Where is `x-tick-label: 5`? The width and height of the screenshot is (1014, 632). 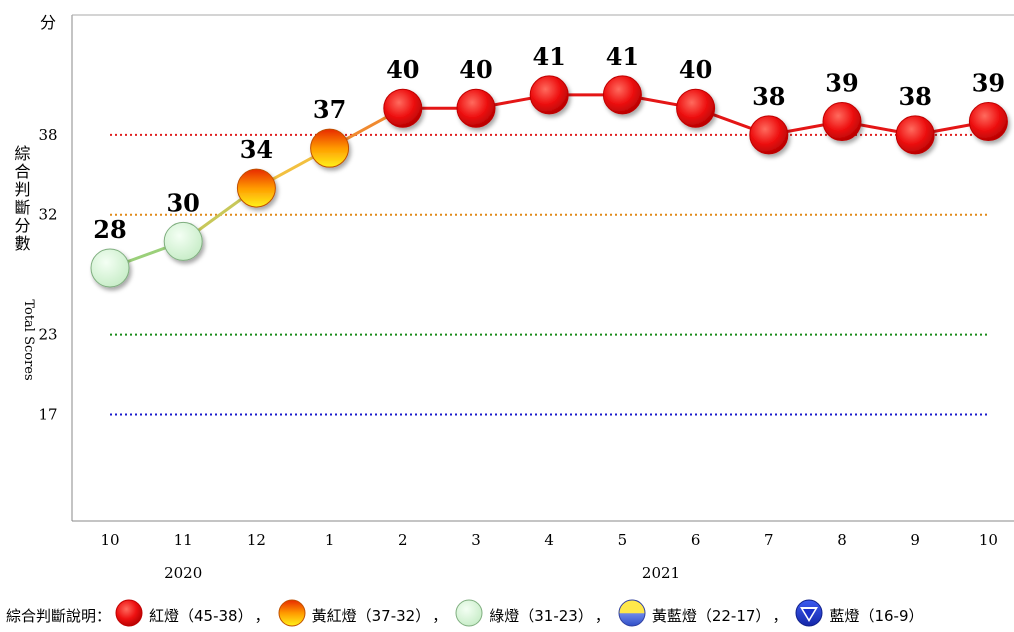
x-tick-label: 5 is located at coordinates (623, 540).